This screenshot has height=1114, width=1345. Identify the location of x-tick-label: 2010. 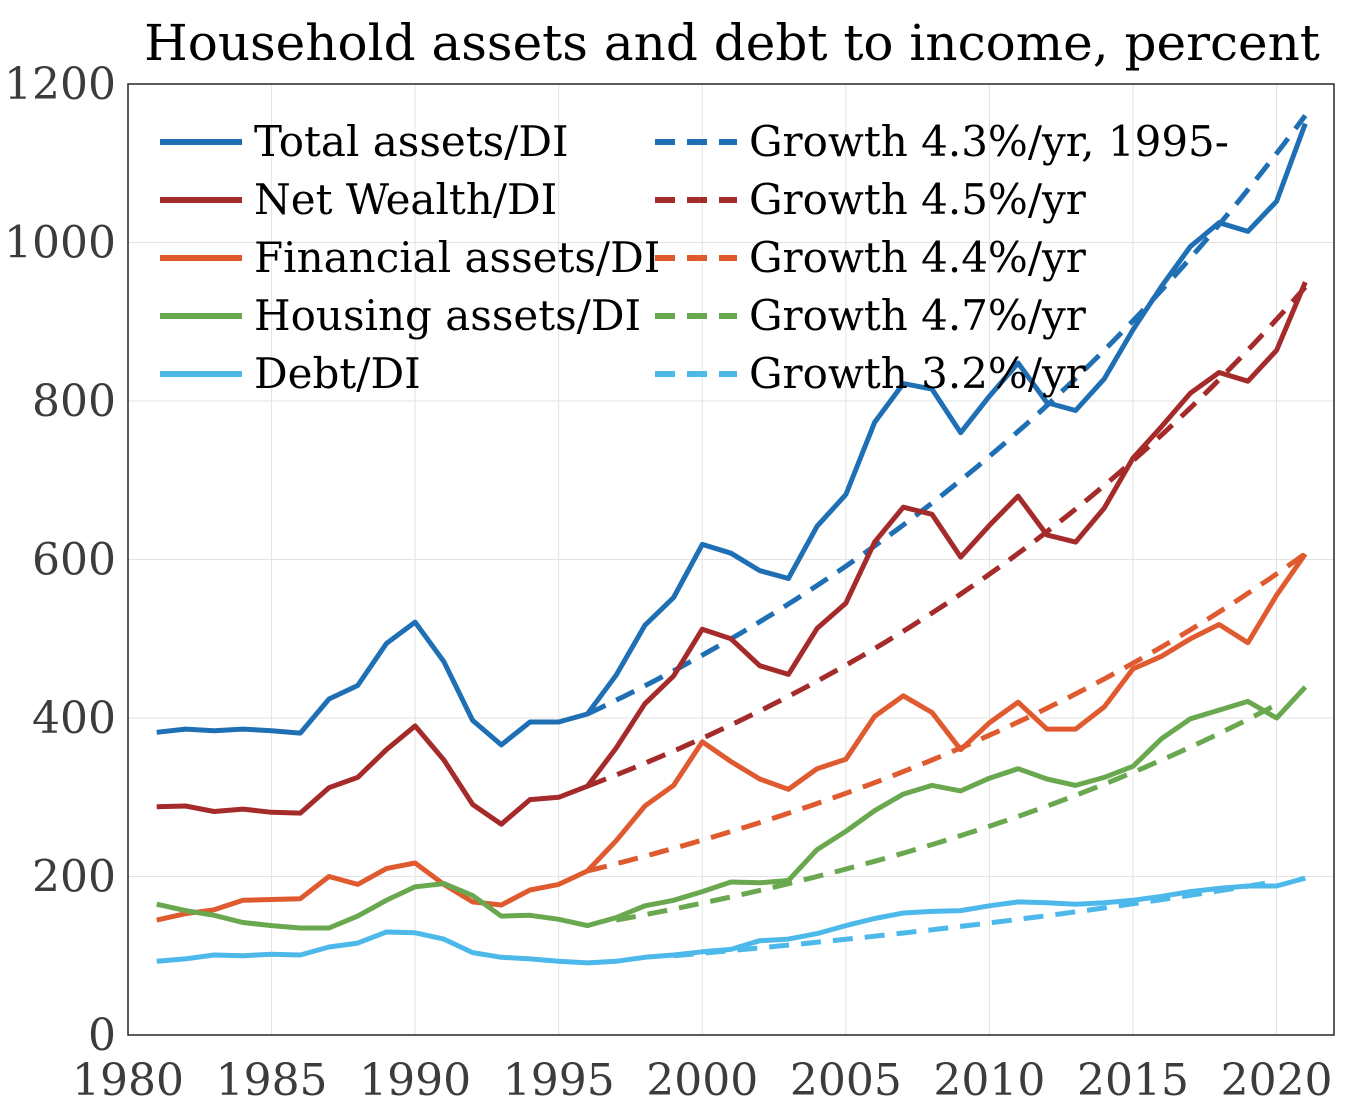
(989, 1080).